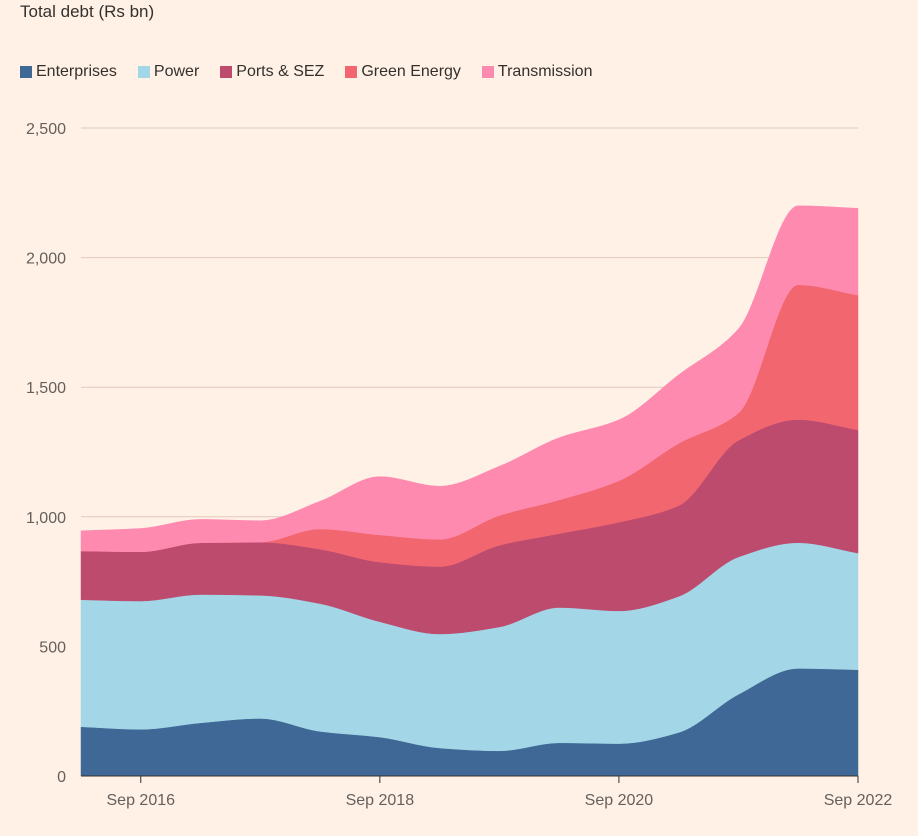 This screenshot has height=836, width=918. Describe the element at coordinates (76, 71) in the screenshot. I see `legend-label-enterprises: Enterprises` at that location.